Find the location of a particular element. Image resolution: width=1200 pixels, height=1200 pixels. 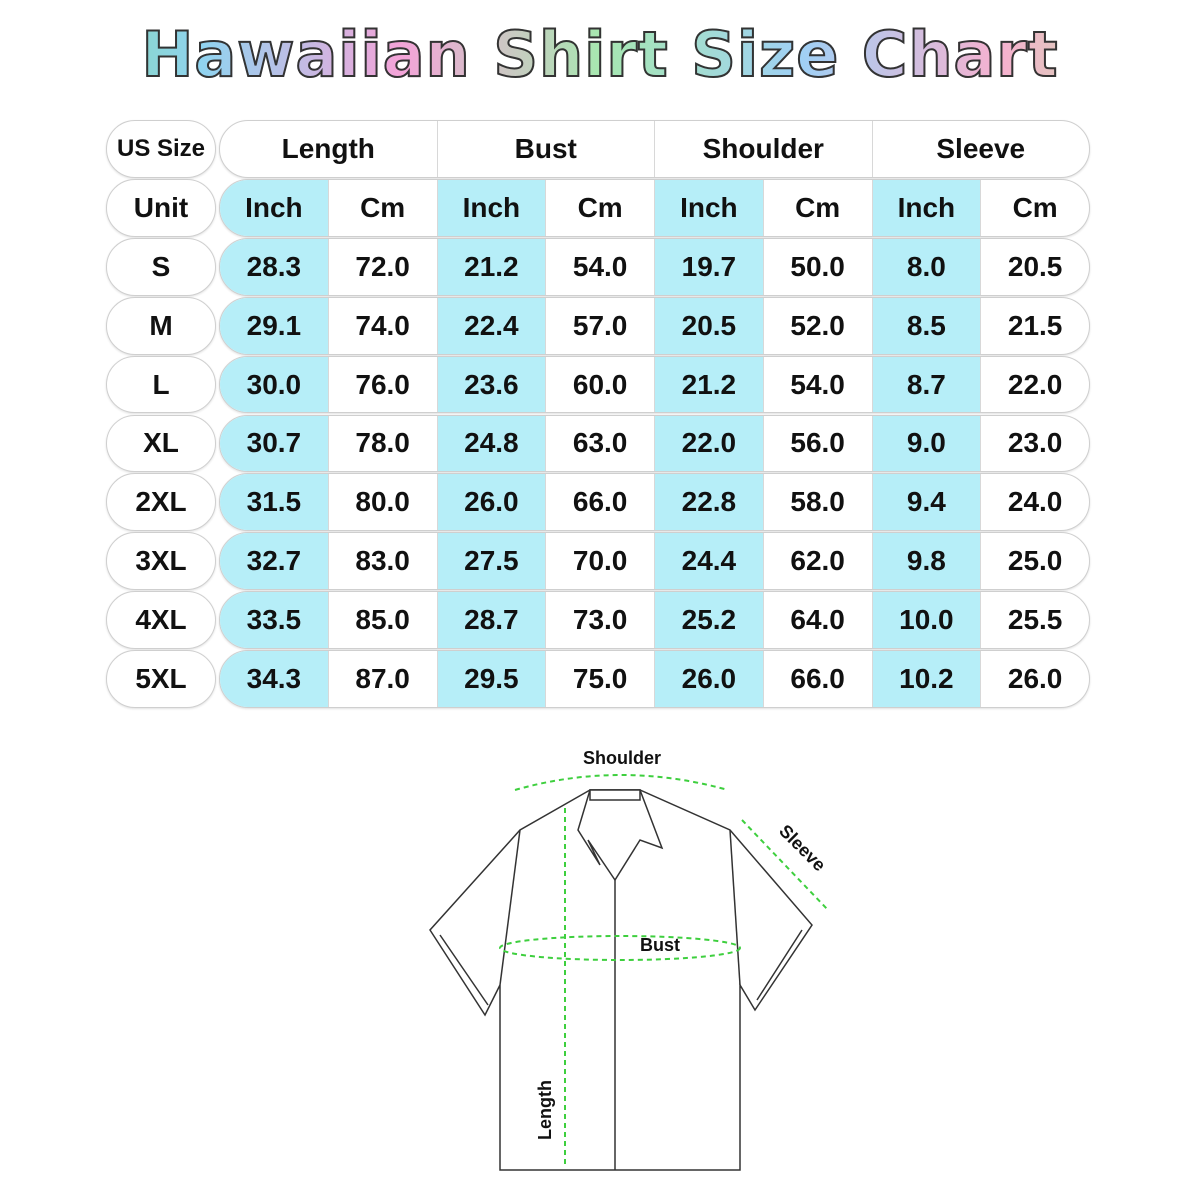

value-cell: 8.7 is located at coordinates (926, 384).